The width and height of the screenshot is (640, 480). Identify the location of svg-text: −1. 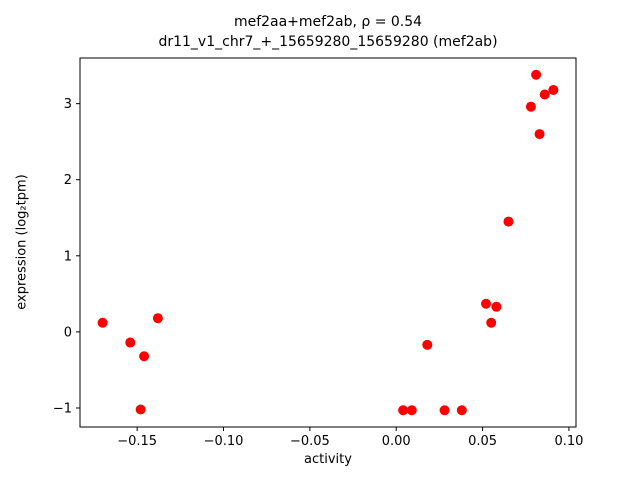
(62, 408).